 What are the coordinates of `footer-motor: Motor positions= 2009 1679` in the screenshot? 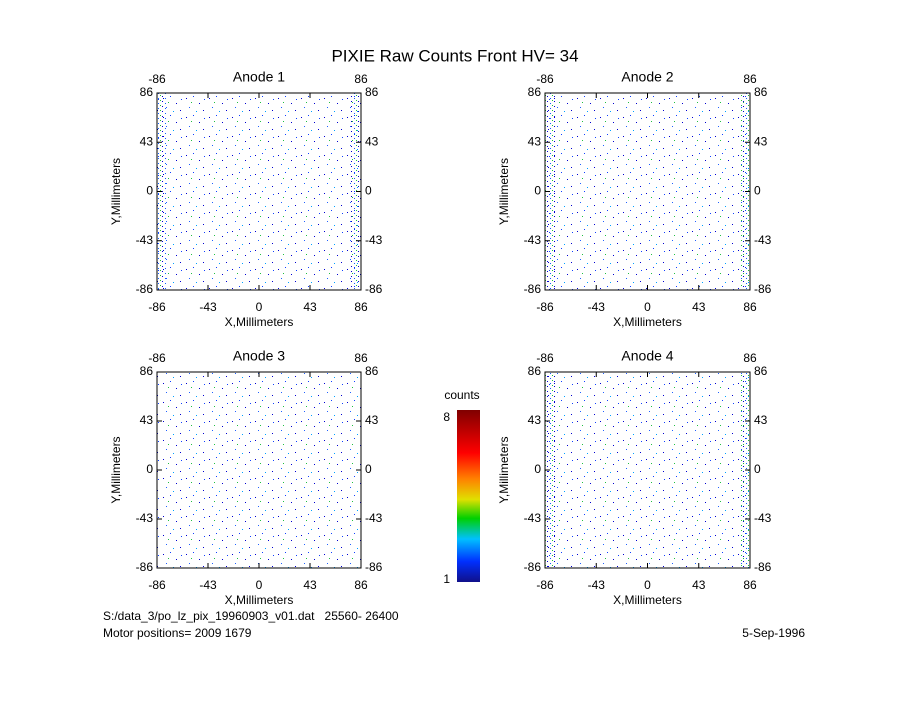 It's located at (177, 633).